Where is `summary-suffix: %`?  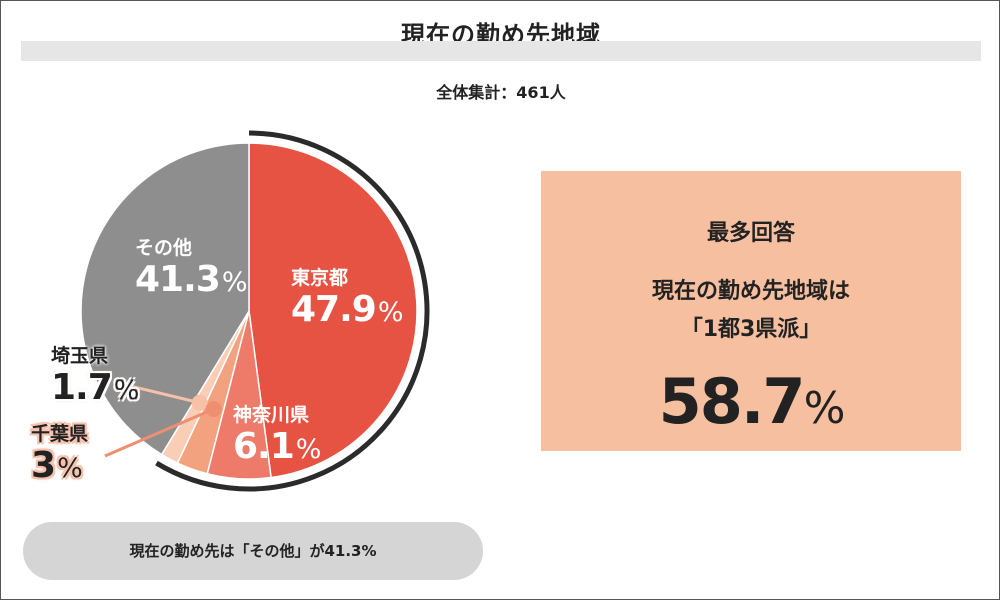
summary-suffix: % is located at coordinates (824, 408).